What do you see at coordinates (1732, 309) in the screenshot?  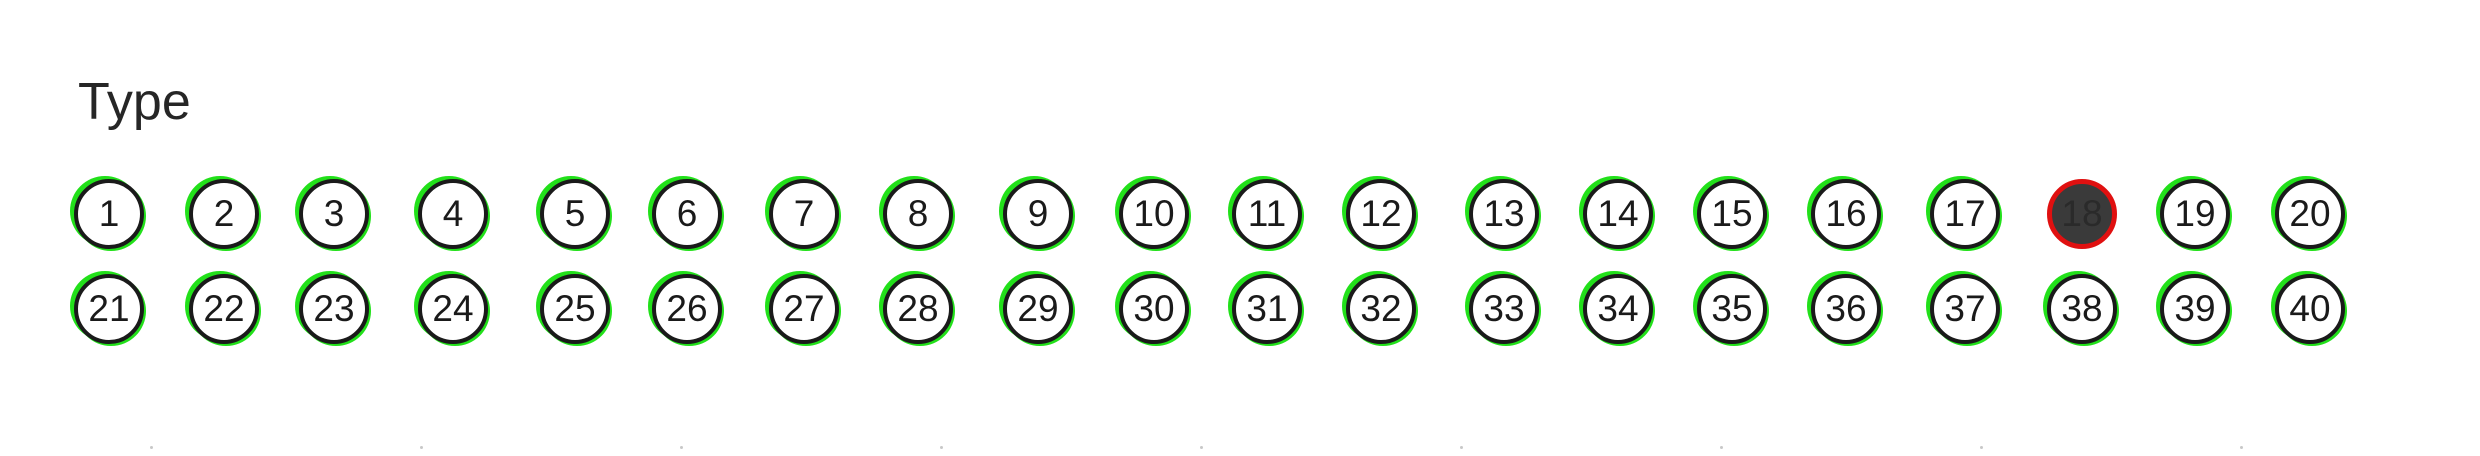 I see `type-option-35: 35` at bounding box center [1732, 309].